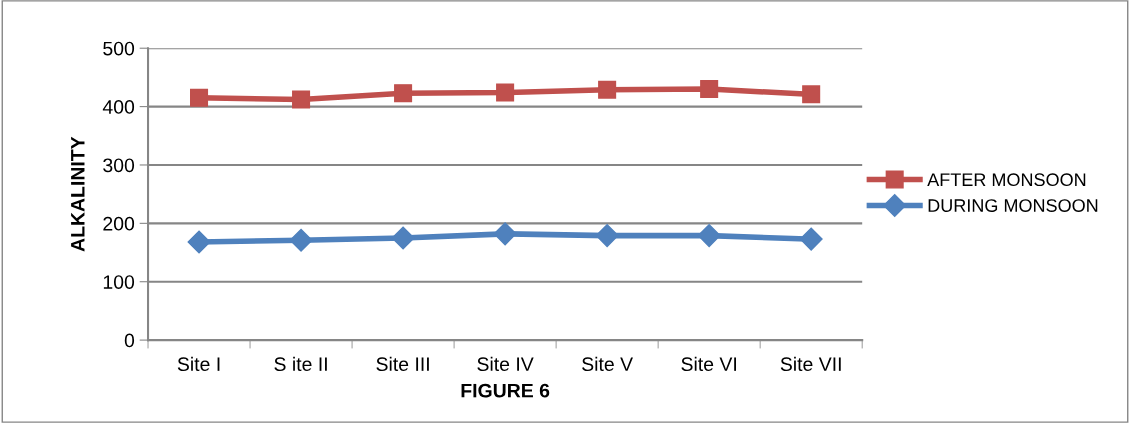  Describe the element at coordinates (1006, 180) in the screenshot. I see `legend-label: AFTER MONSOON` at that location.